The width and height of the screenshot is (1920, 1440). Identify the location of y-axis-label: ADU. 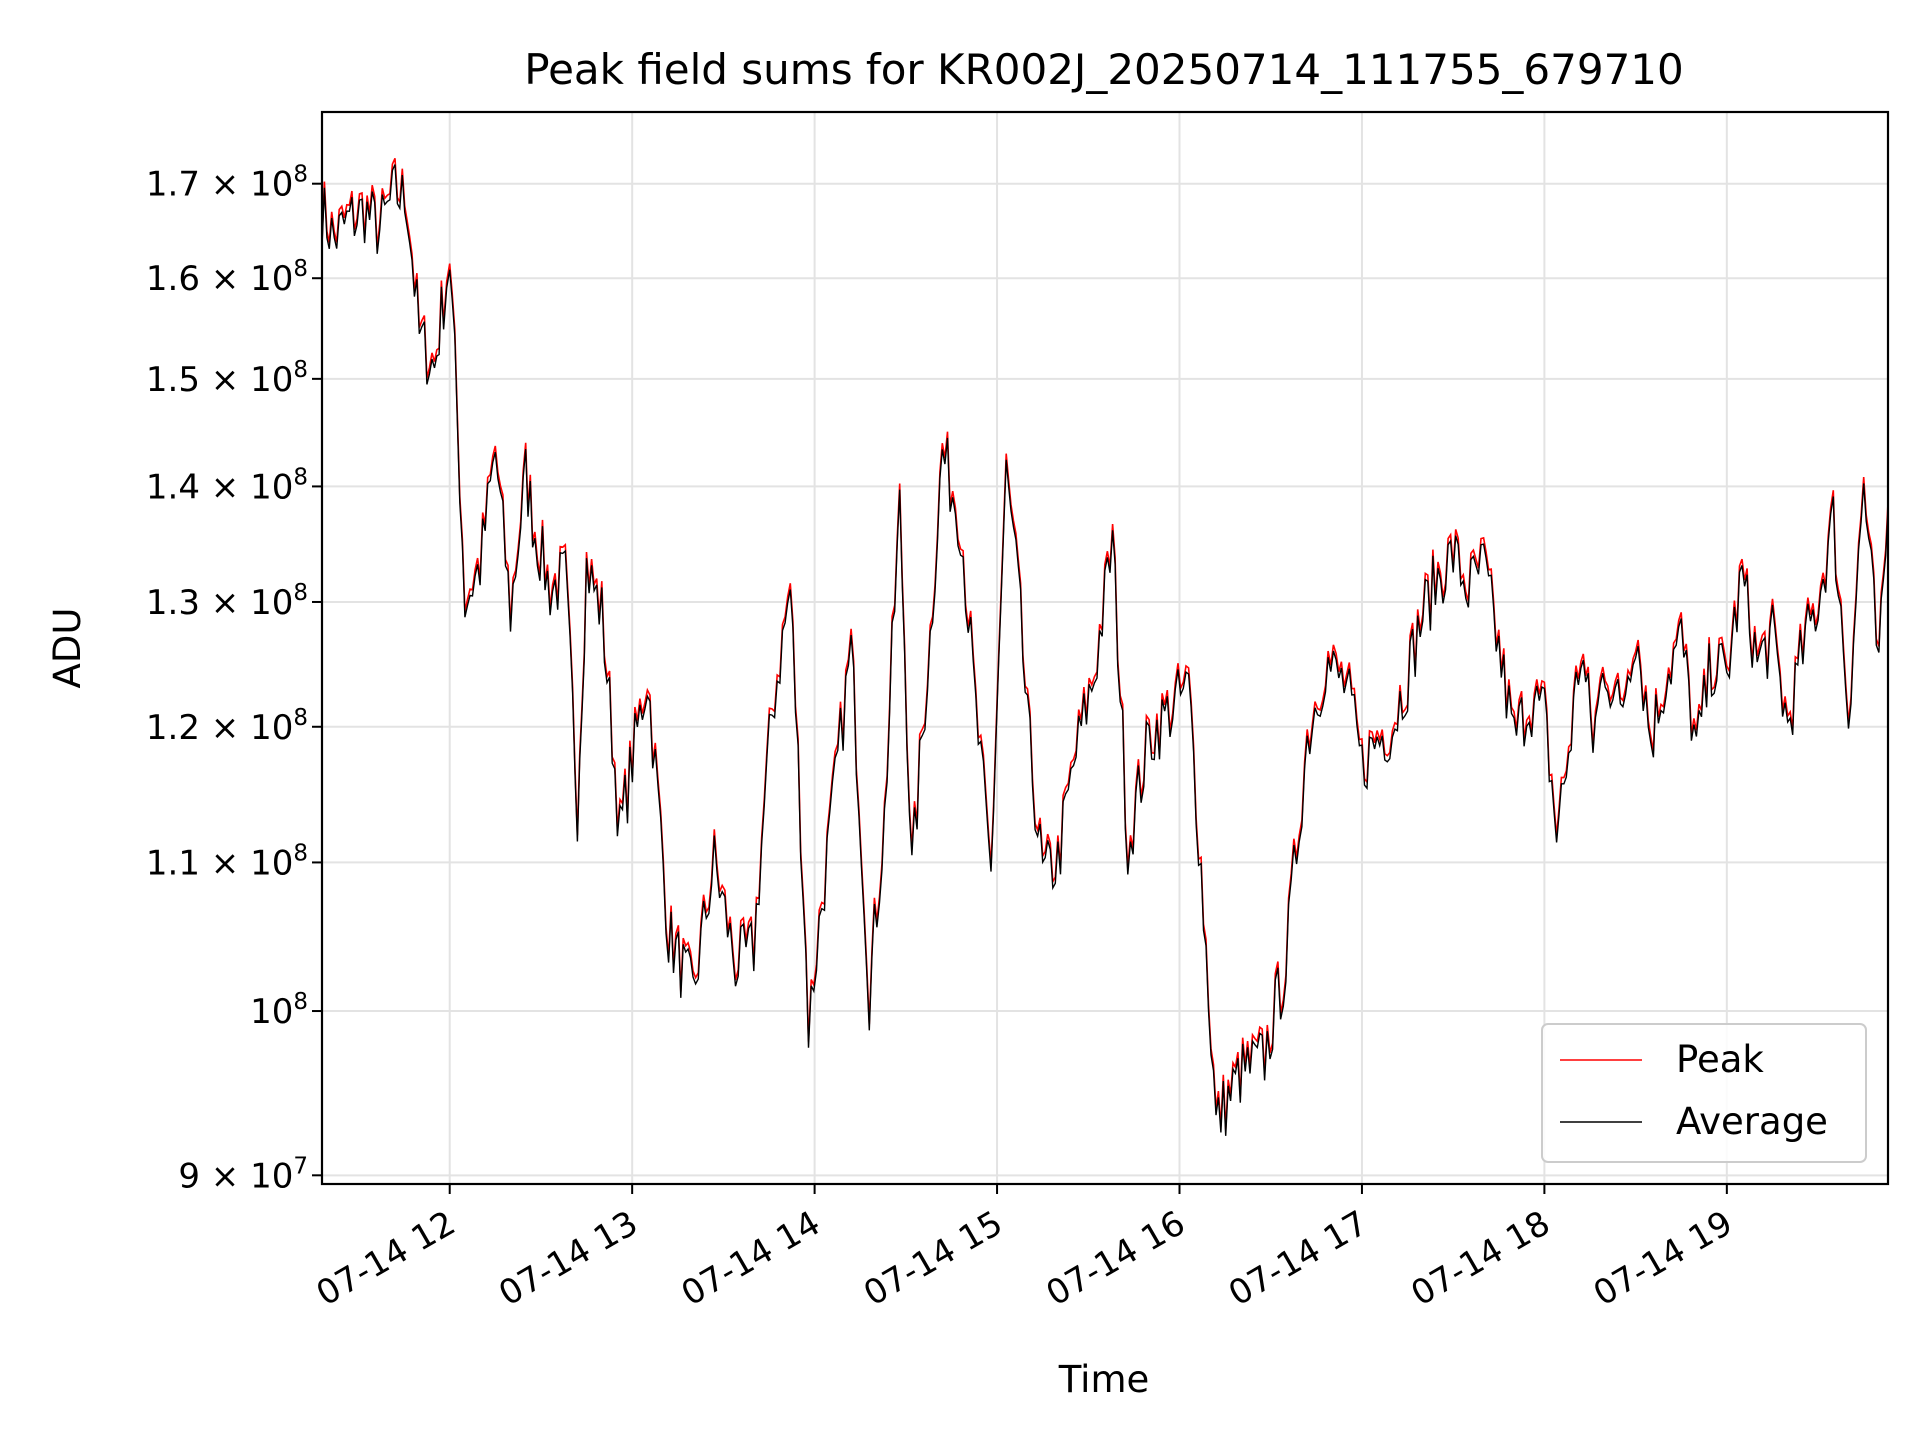
(67, 648).